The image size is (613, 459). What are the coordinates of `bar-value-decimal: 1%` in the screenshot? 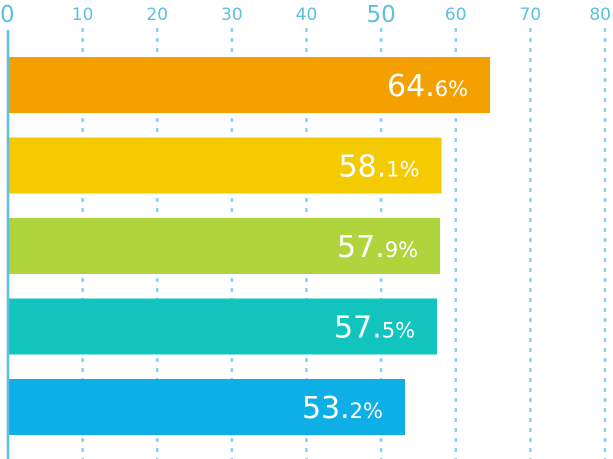 It's located at (402, 170).